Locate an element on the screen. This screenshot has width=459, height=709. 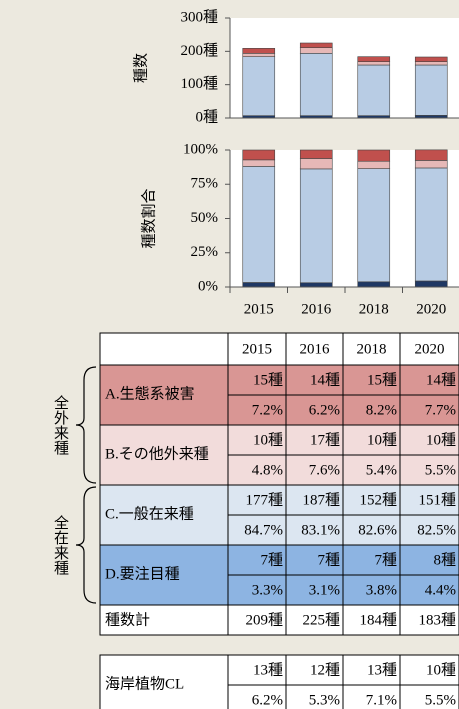
table-value: 5.4% is located at coordinates (381, 470).